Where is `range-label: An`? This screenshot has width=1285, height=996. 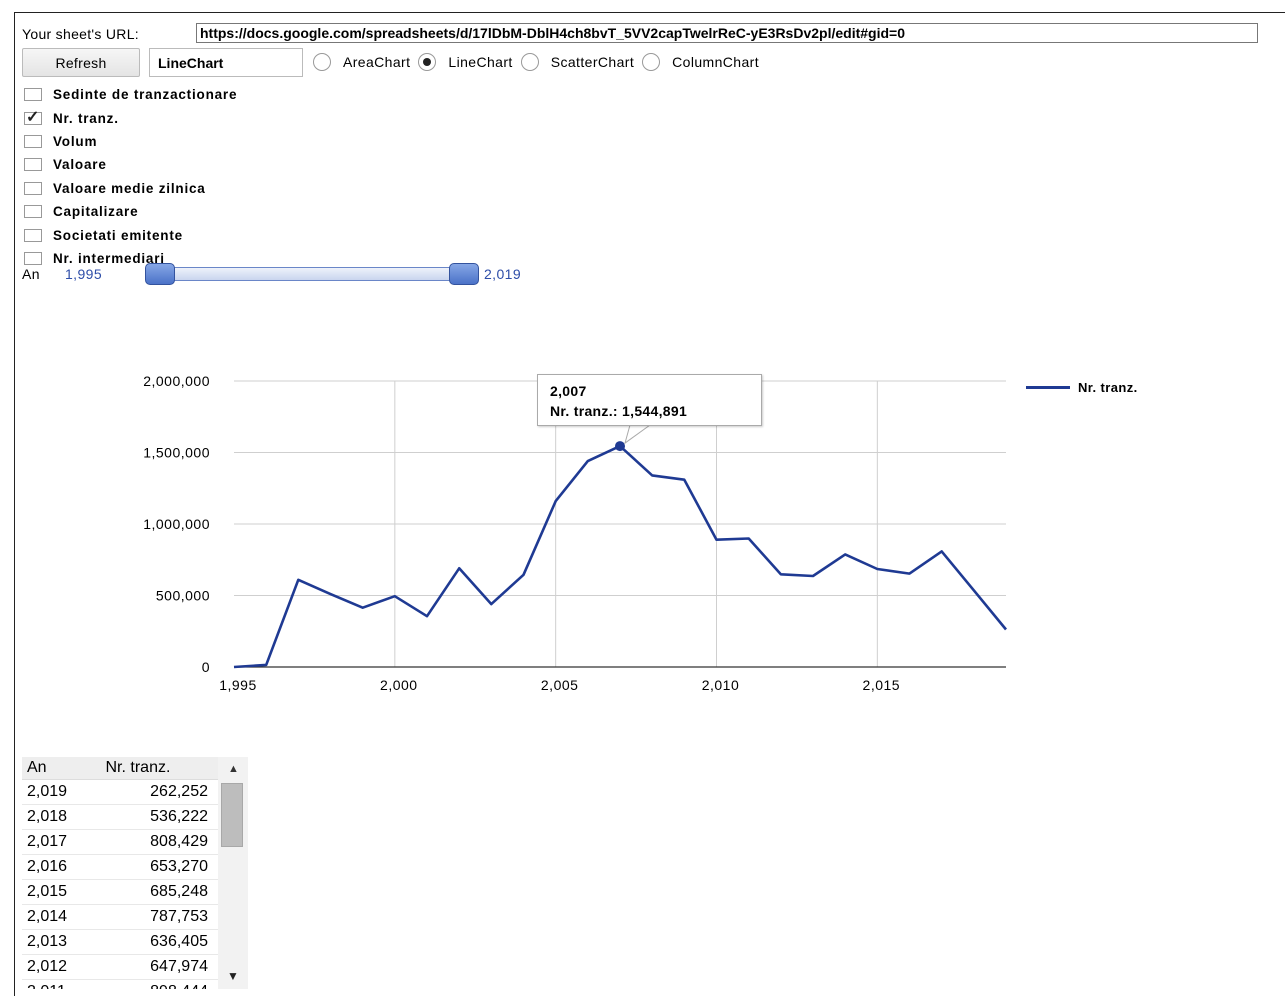
range-label: An is located at coordinates (31, 274).